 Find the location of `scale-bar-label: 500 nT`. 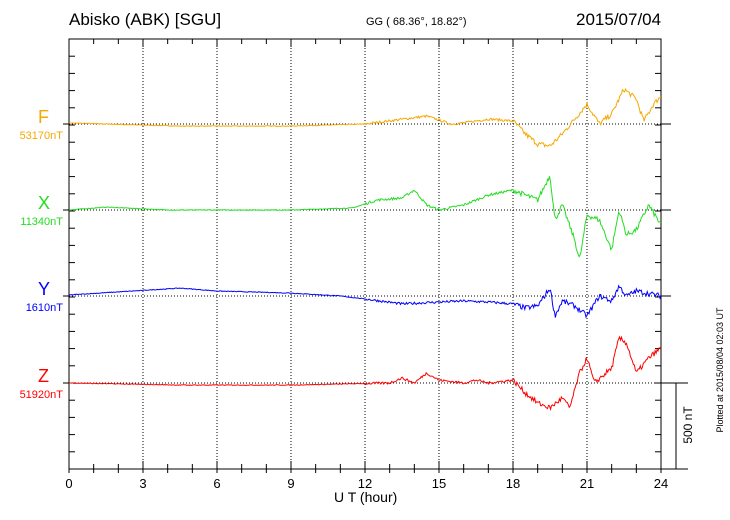

scale-bar-label: 500 nT is located at coordinates (688, 425).